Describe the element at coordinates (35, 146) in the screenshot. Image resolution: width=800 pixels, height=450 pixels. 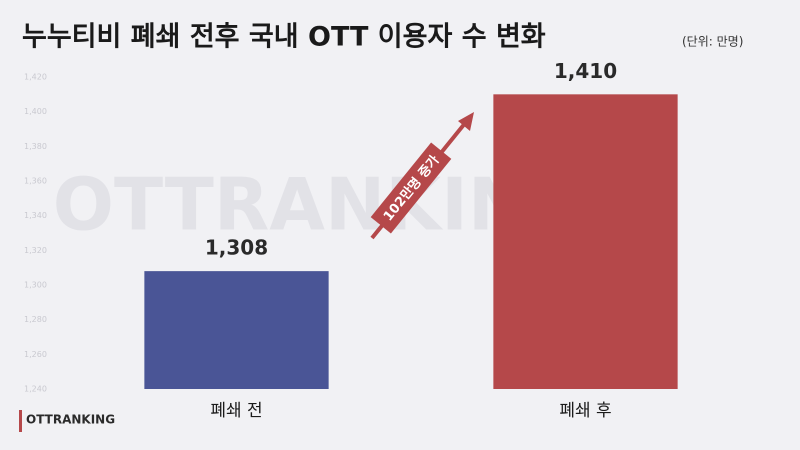
I see `y-tick-label: 1,380` at that location.